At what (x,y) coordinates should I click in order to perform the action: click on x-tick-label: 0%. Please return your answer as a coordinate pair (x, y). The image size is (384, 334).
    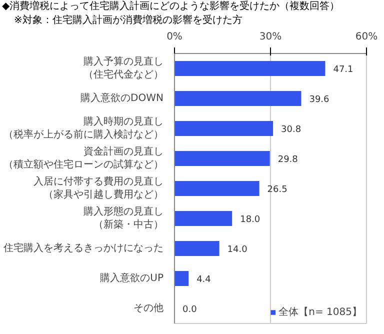
    Looking at the image, I should click on (174, 37).